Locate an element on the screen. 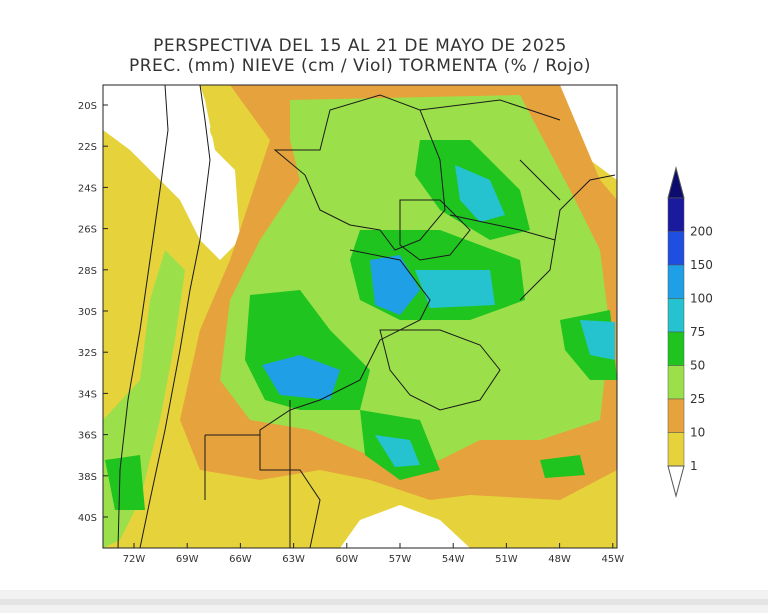  lat-tick-label: 22S is located at coordinates (87, 147).